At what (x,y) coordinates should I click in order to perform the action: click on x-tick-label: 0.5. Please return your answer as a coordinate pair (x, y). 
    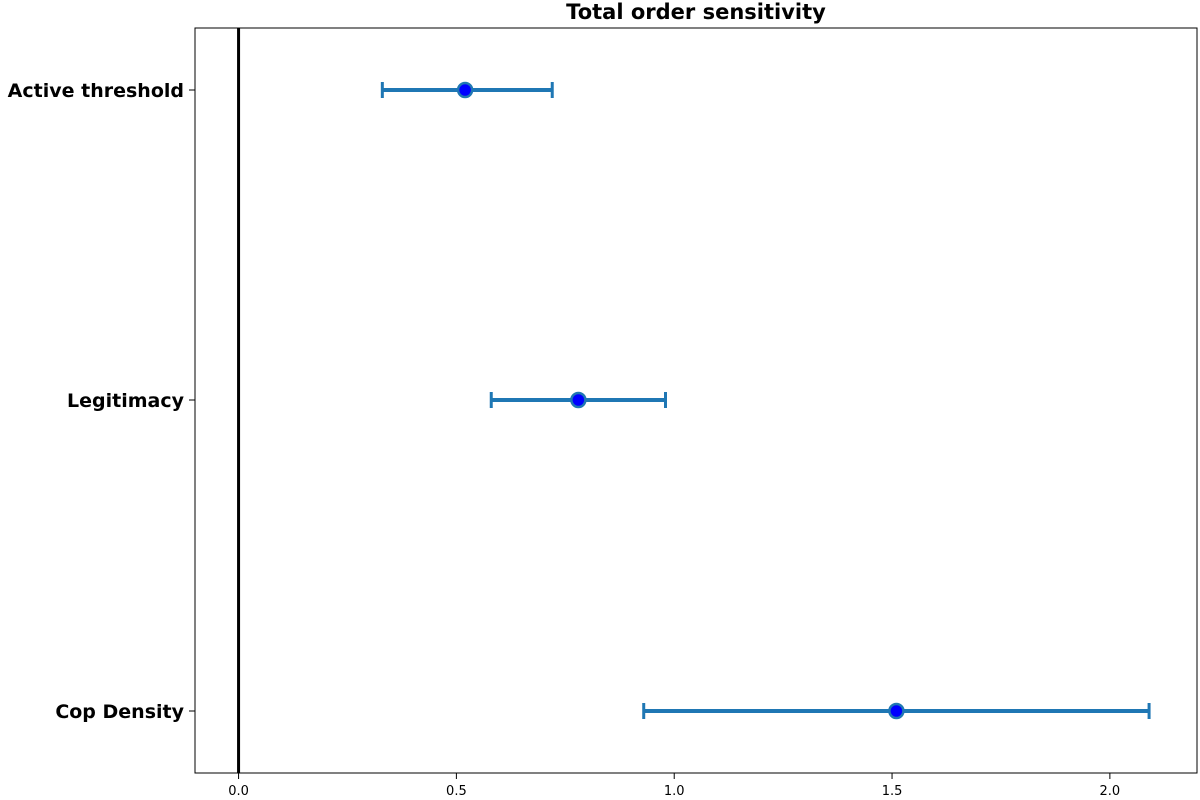
    Looking at the image, I should click on (456, 791).